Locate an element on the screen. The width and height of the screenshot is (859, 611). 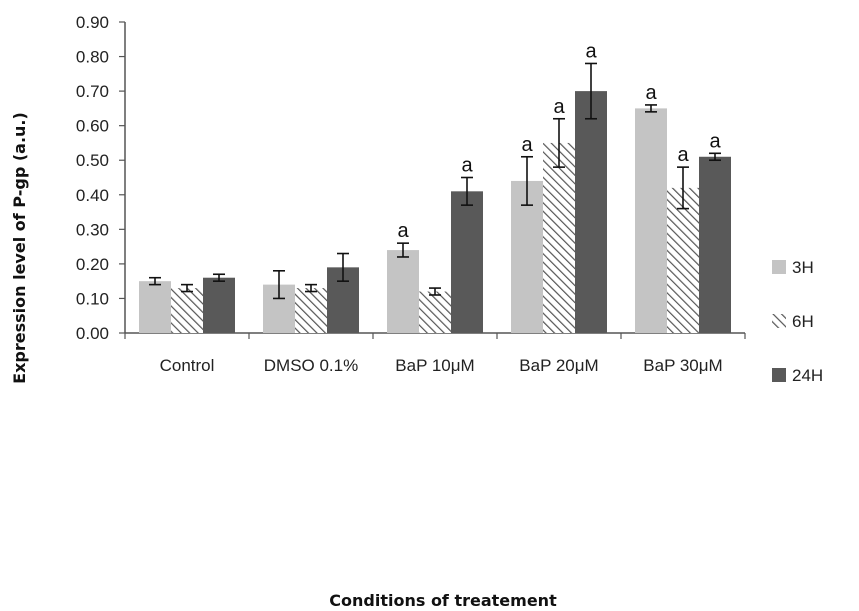
x-tick-label: DMSO 0.1% is located at coordinates (311, 365).